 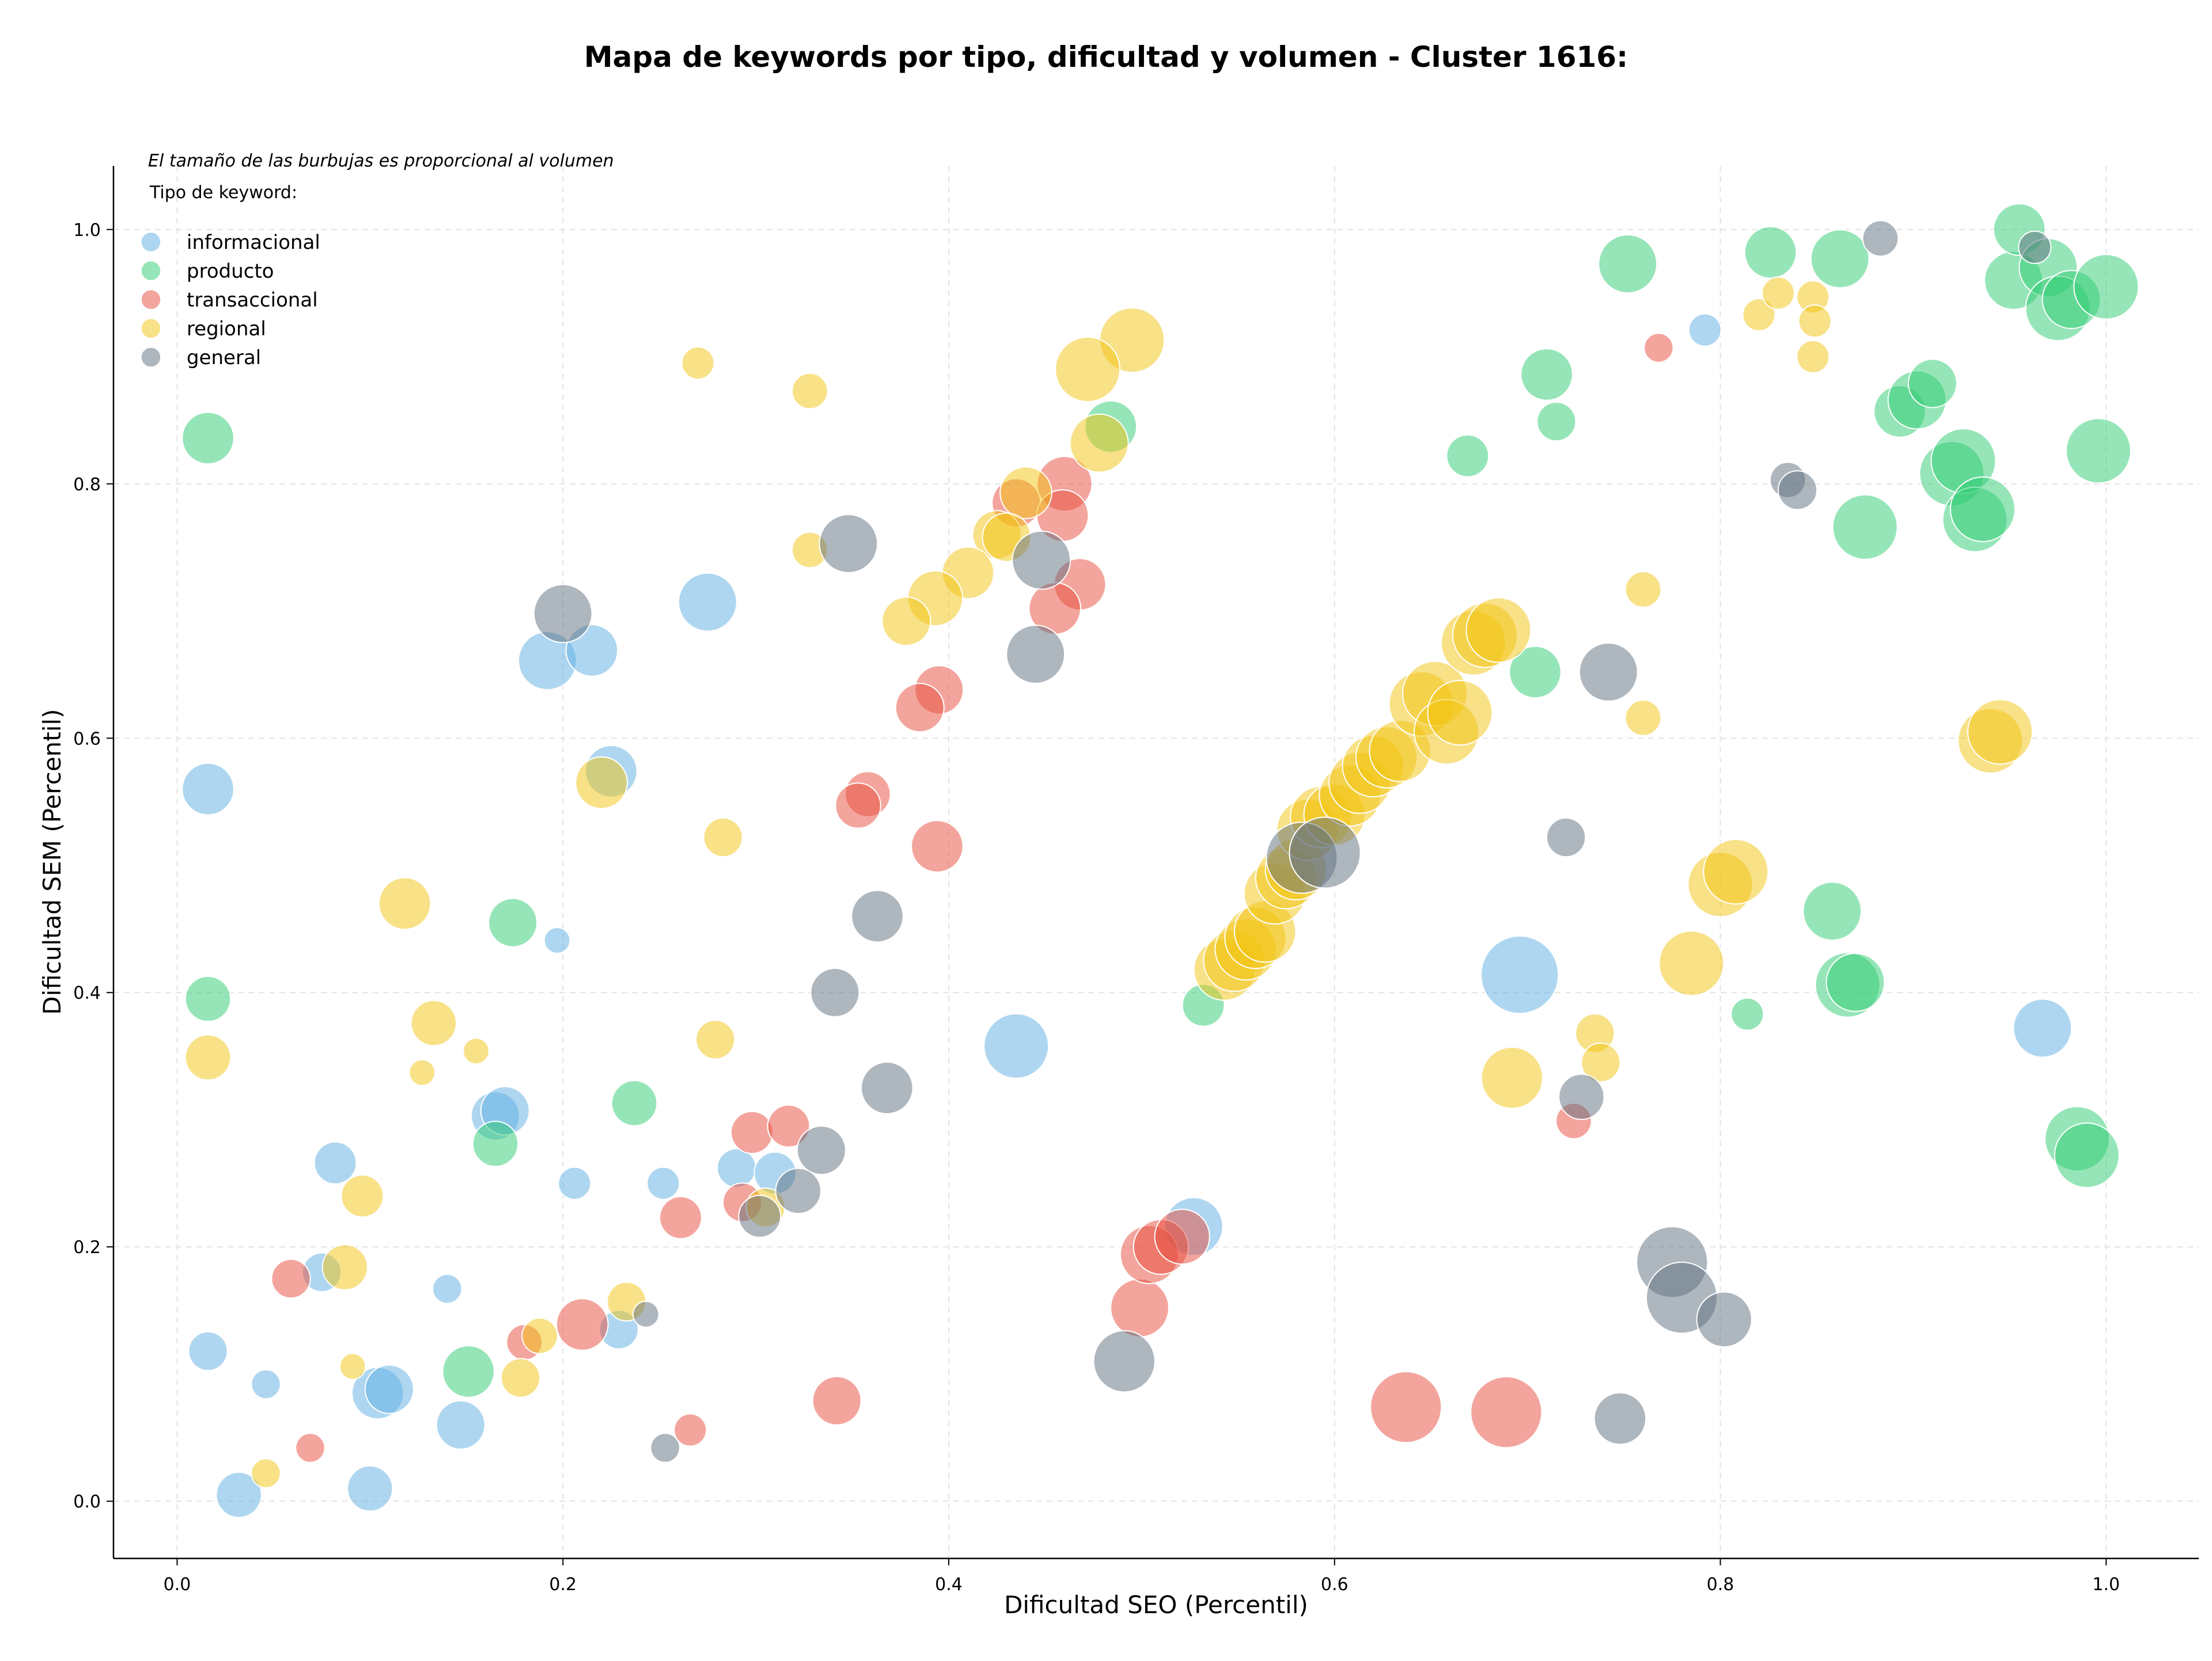 What do you see at coordinates (2106, 1585) in the screenshot?
I see `x-tick-label: 1.0` at bounding box center [2106, 1585].